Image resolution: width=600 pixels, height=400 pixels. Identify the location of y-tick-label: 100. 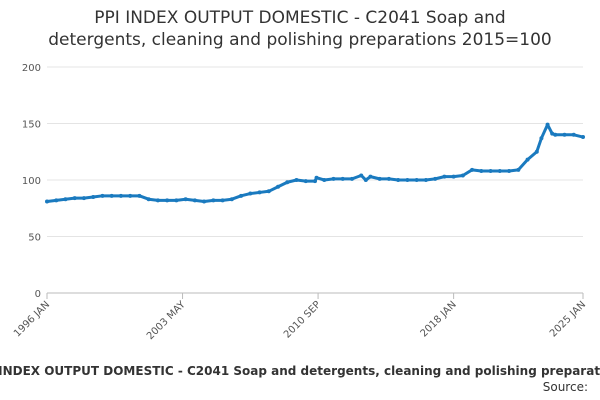
(31, 181).